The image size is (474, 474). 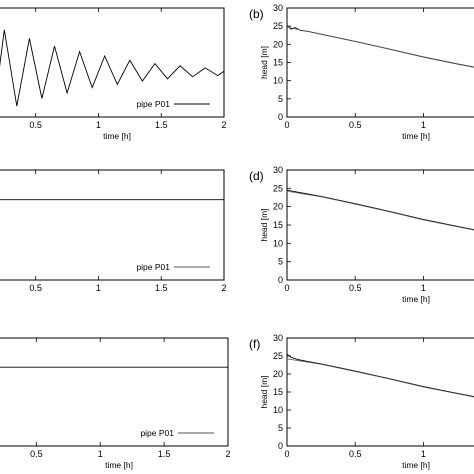 I want to click on chart-panel-1: 0.5 1 1.5 2 time [h] pipe P01, so click(x=113, y=74).